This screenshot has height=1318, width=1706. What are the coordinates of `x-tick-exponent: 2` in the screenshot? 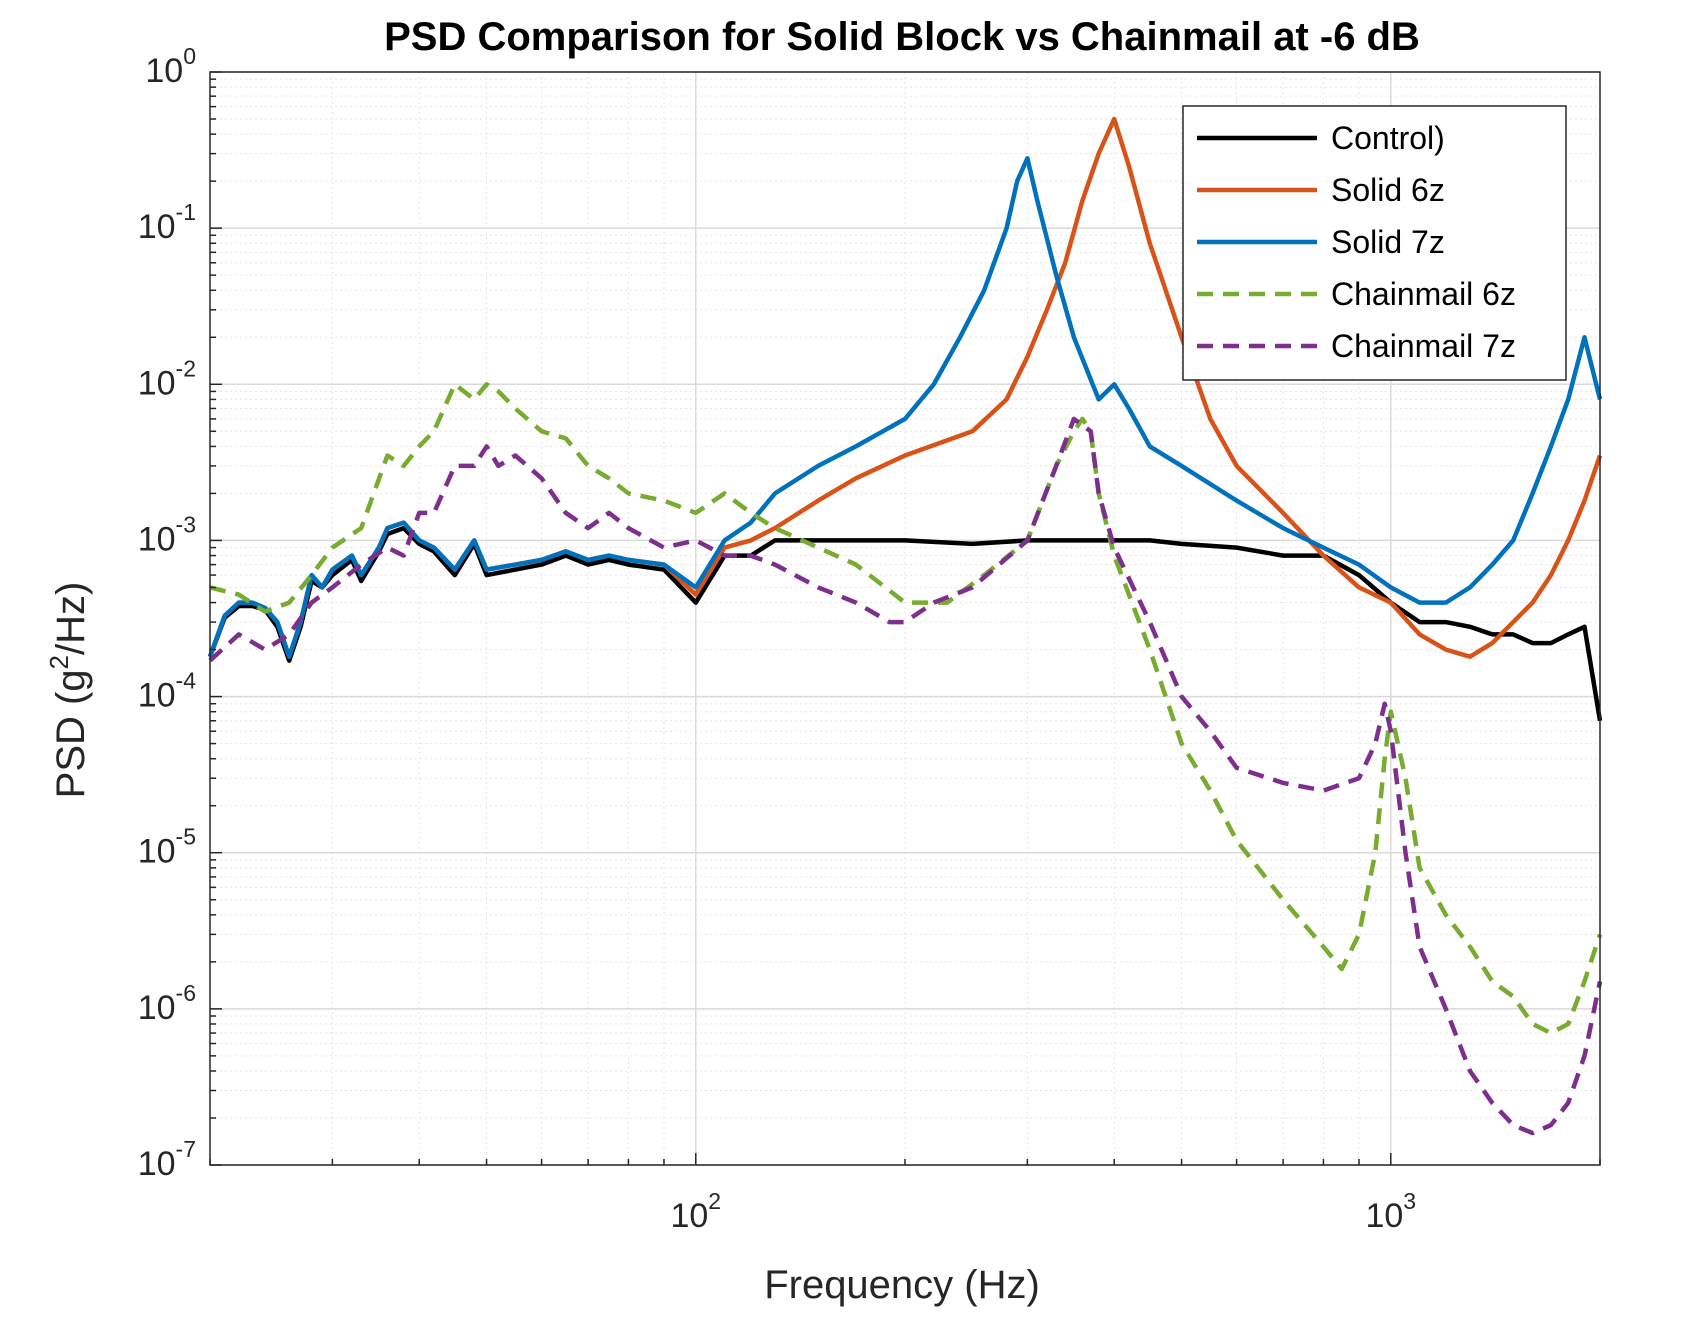 It's located at (714, 1201).